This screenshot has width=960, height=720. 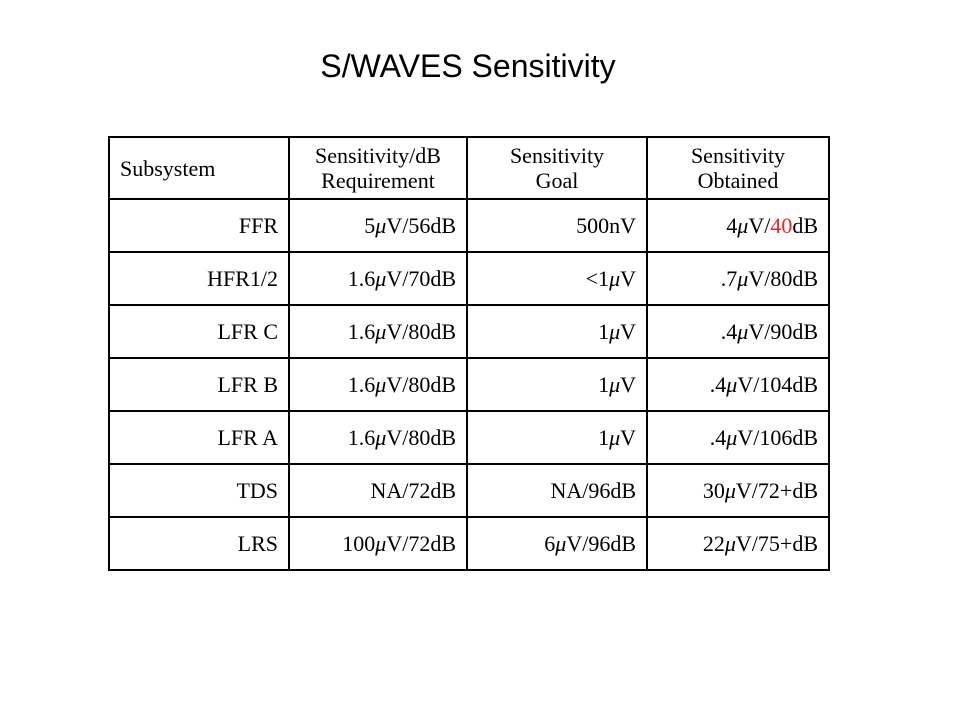 I want to click on cell-obtained: .7μV/80dB, so click(x=738, y=278).